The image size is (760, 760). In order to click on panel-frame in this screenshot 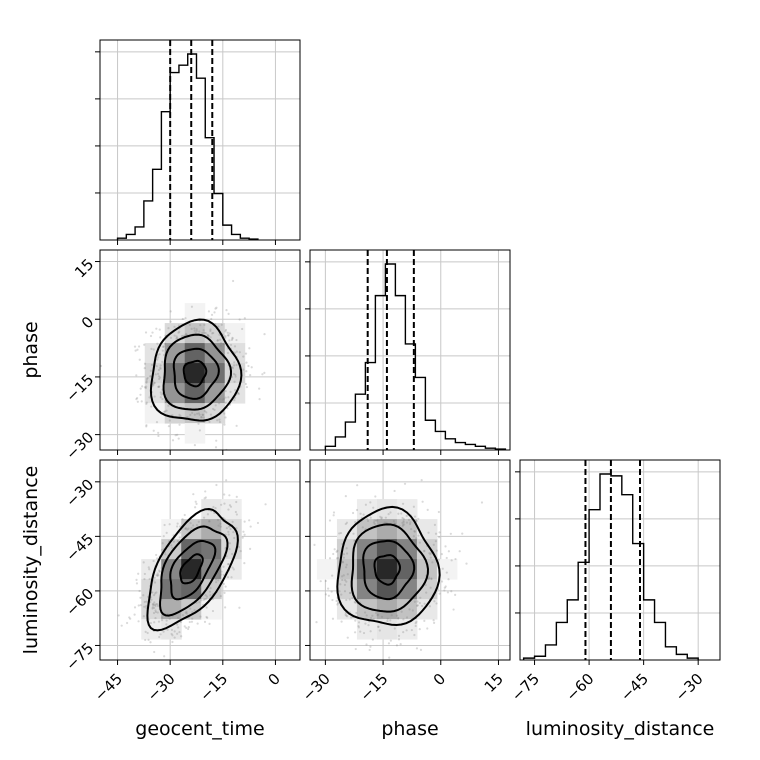, I will do `click(200, 560)`.